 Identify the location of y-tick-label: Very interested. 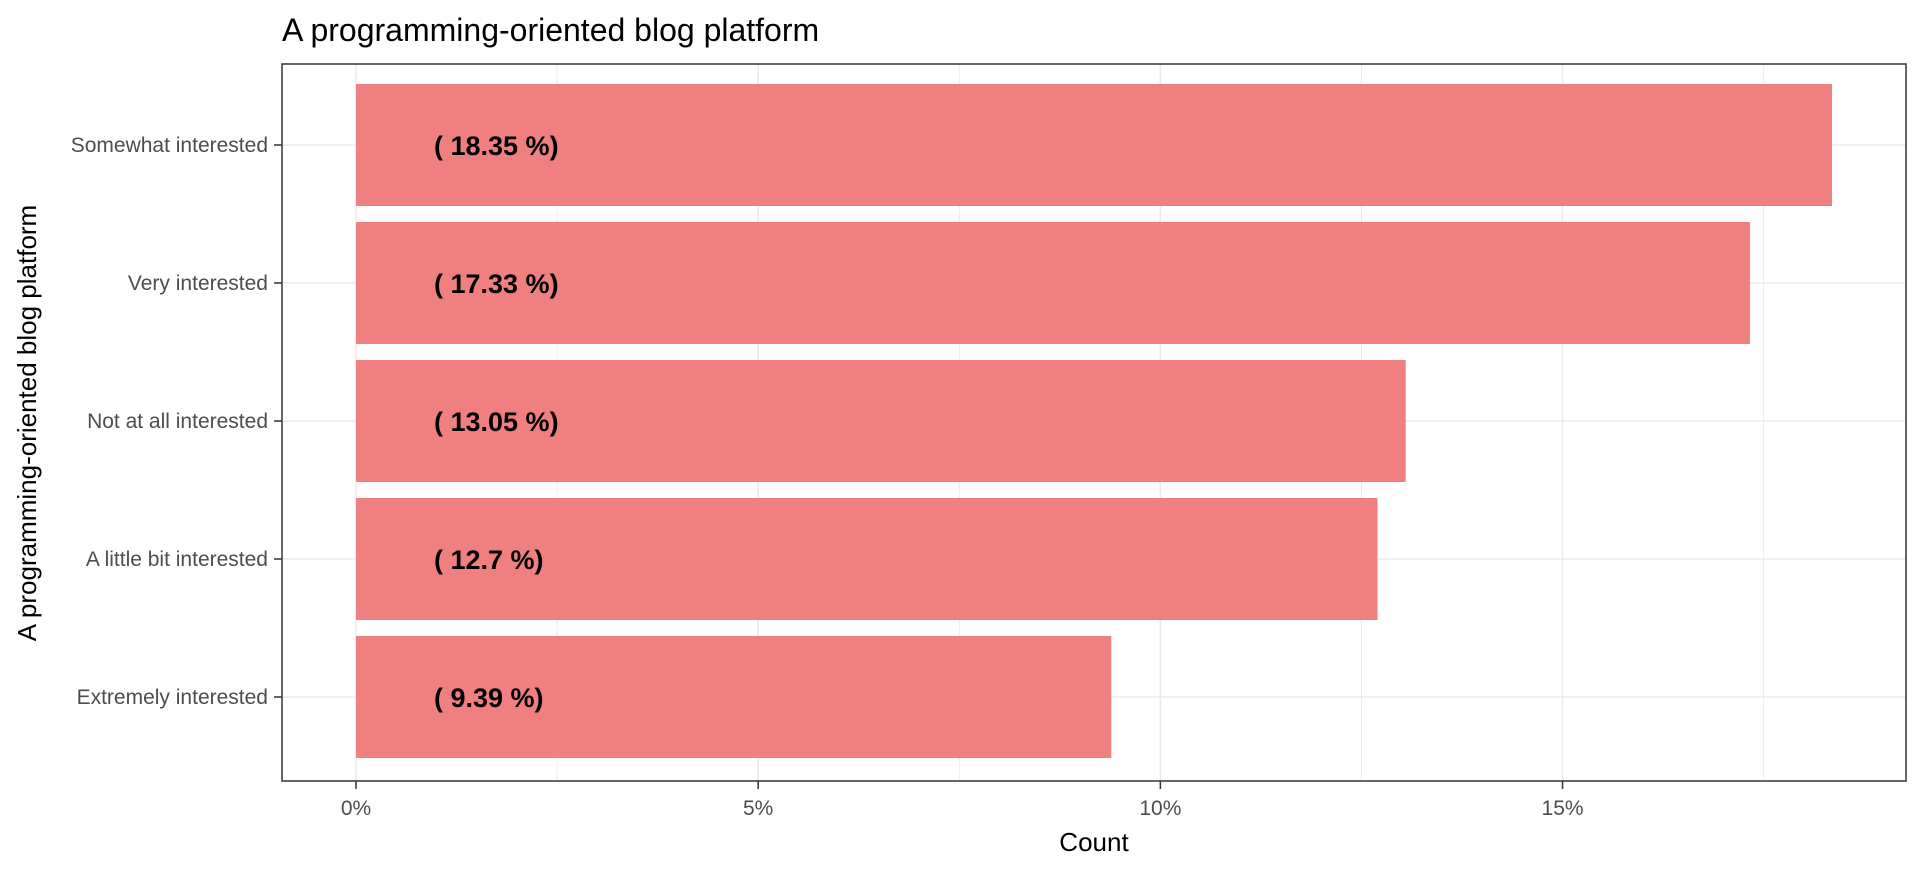
(198, 283).